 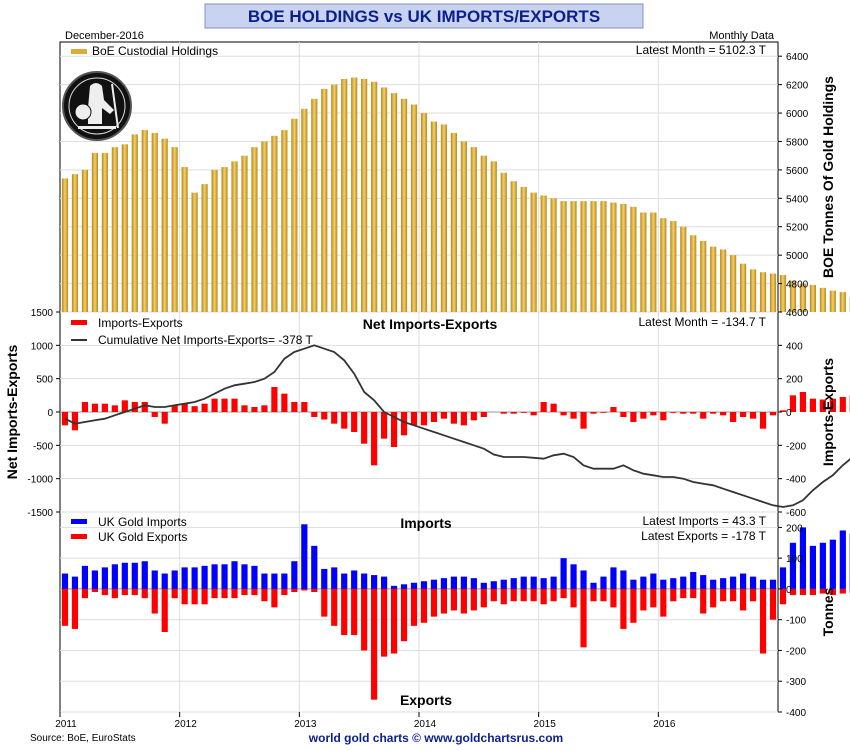 What do you see at coordinates (42, 313) in the screenshot?
I see `net-left-tick-label: 1500` at bounding box center [42, 313].